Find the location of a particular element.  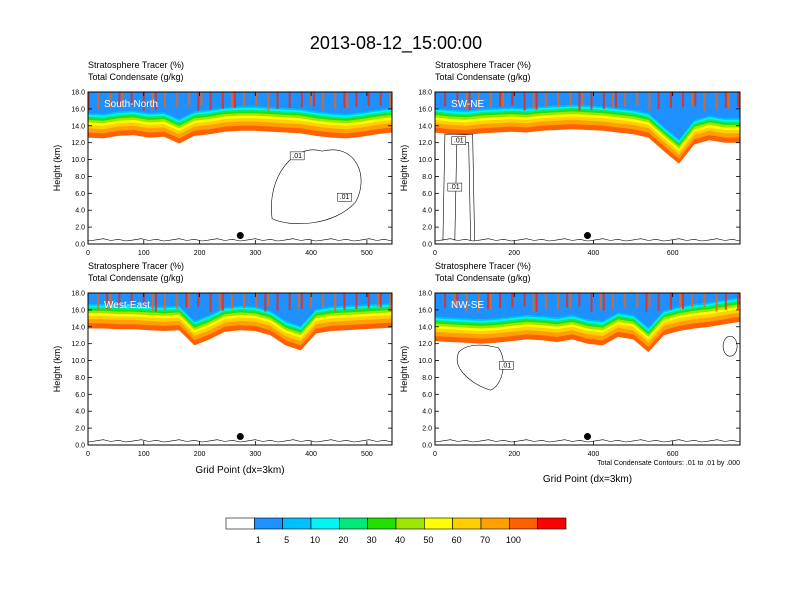

cloud-contour is located at coordinates (730, 346).